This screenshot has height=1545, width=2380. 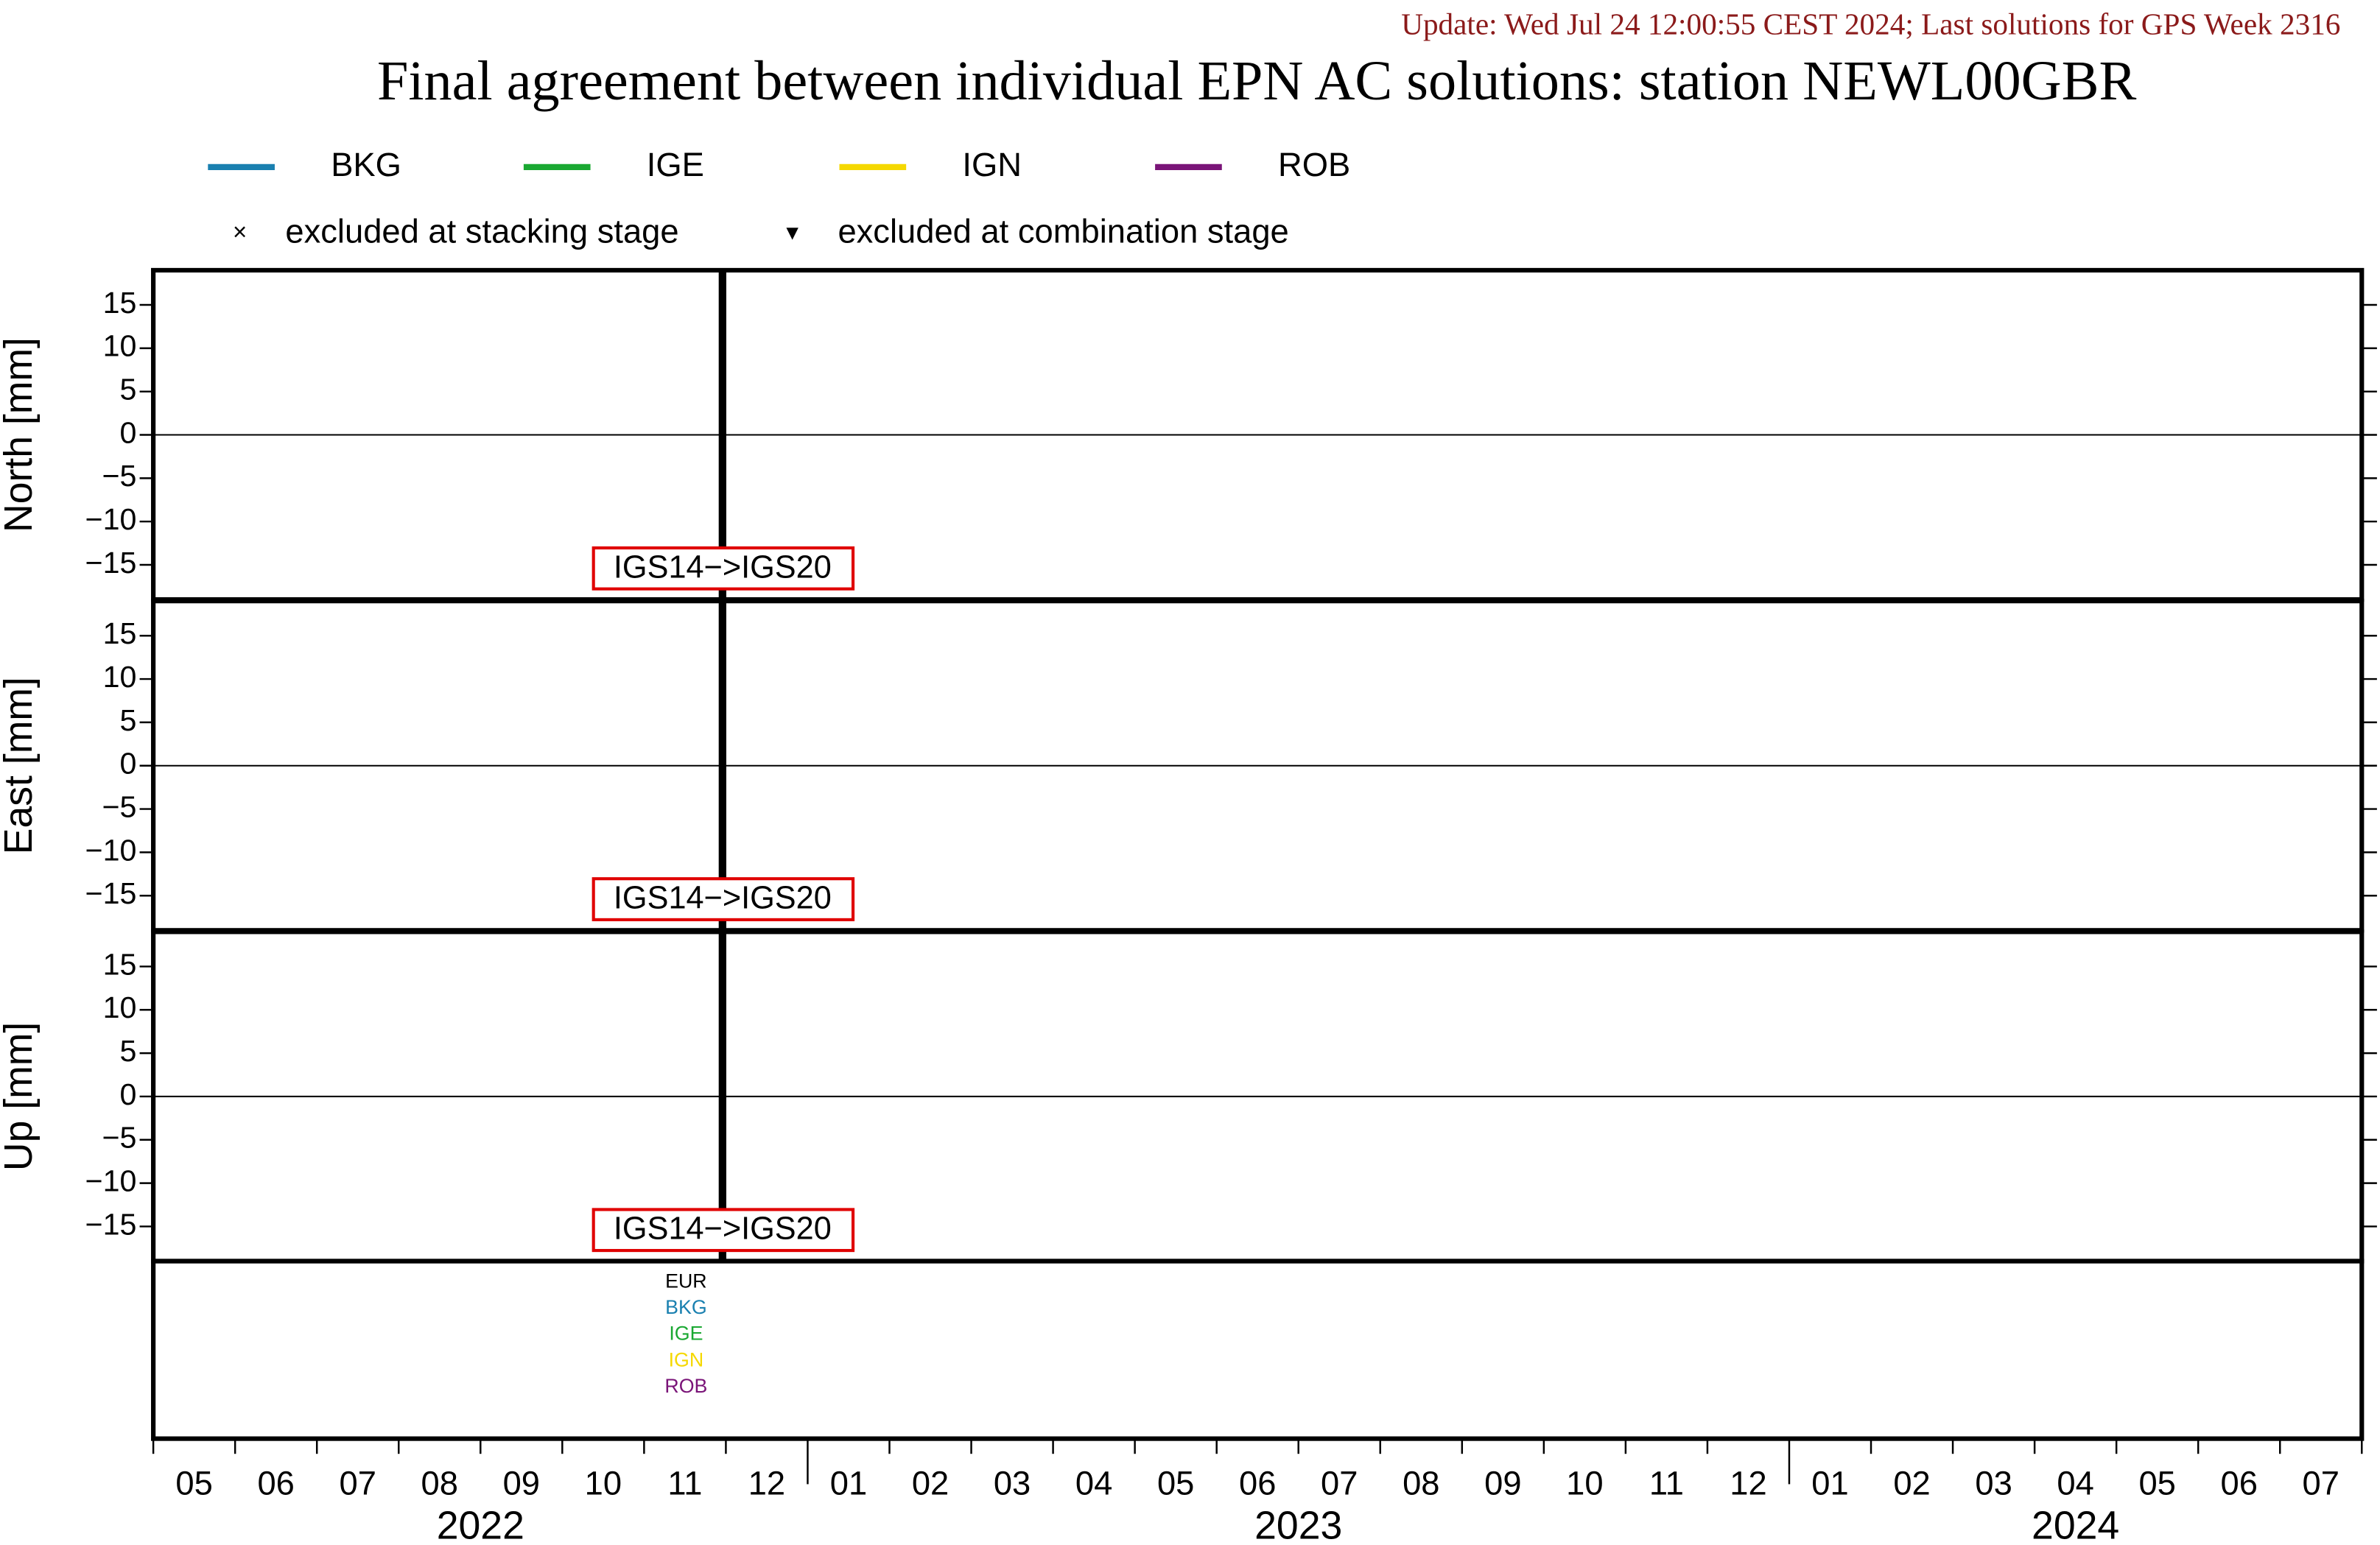 I want to click on y-axis-label: Up [mm], so click(x=20, y=1096).